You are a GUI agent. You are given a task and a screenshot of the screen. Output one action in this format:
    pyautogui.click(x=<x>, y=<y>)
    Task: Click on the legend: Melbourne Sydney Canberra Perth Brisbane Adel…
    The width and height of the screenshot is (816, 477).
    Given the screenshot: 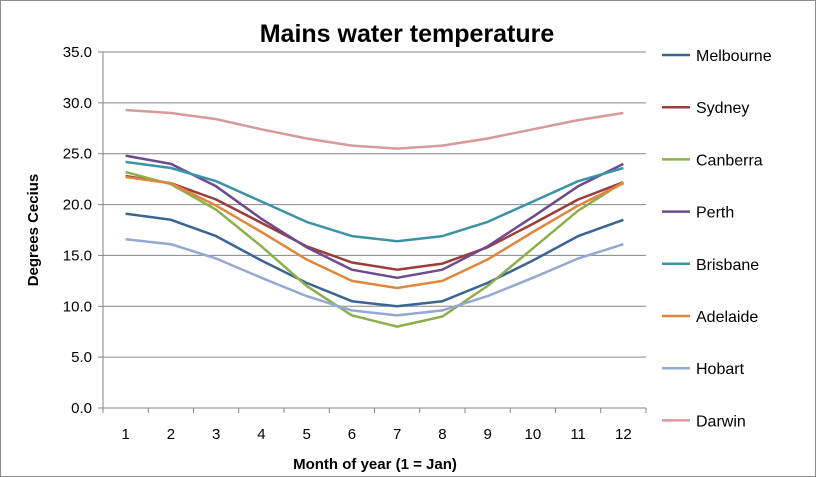 What is the action you would take?
    pyautogui.click(x=717, y=239)
    